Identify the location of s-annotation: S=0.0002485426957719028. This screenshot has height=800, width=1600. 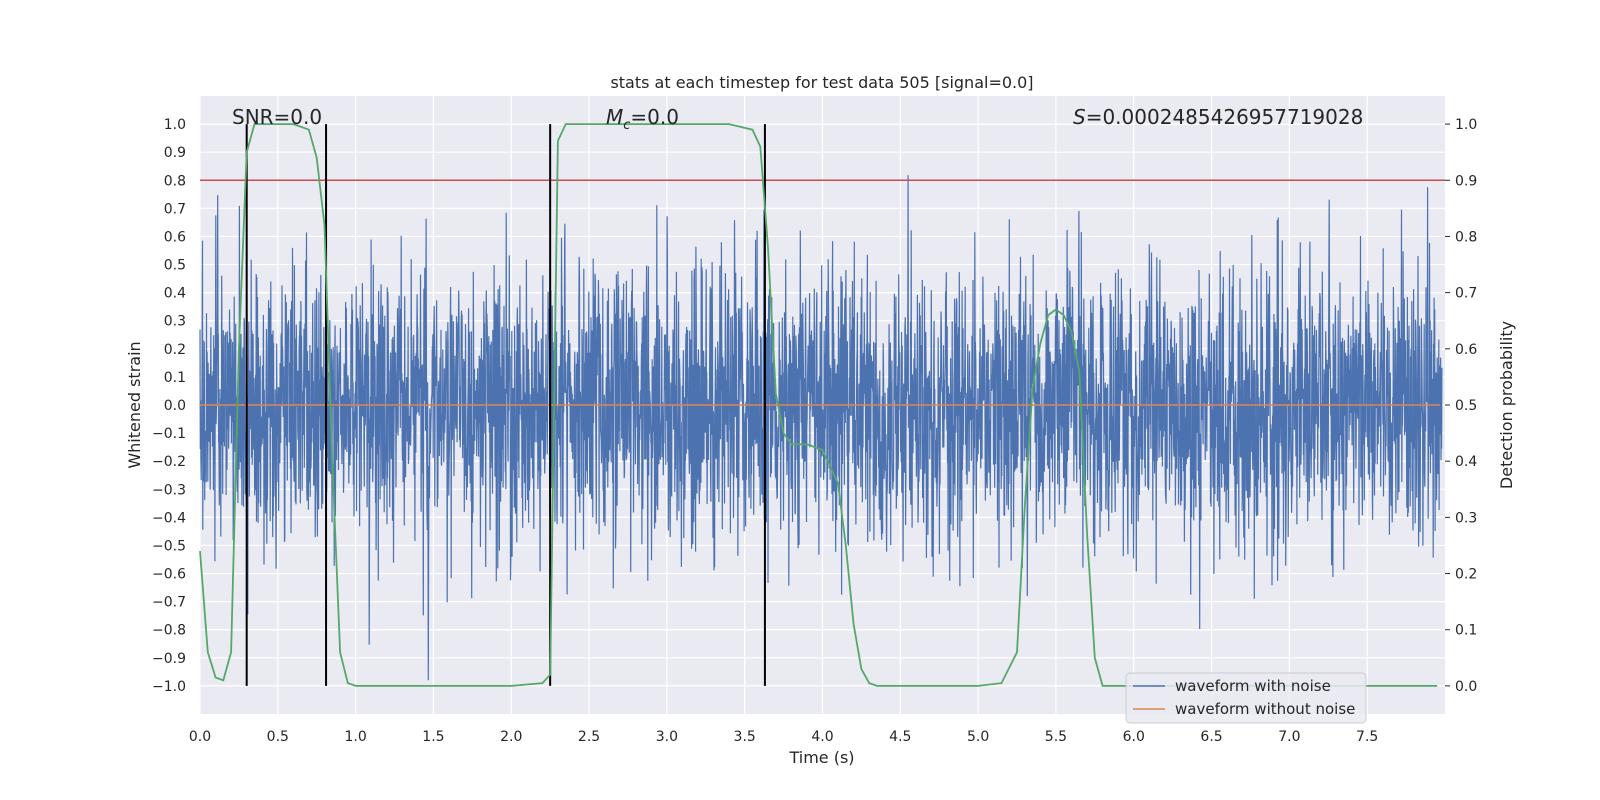
(1218, 117).